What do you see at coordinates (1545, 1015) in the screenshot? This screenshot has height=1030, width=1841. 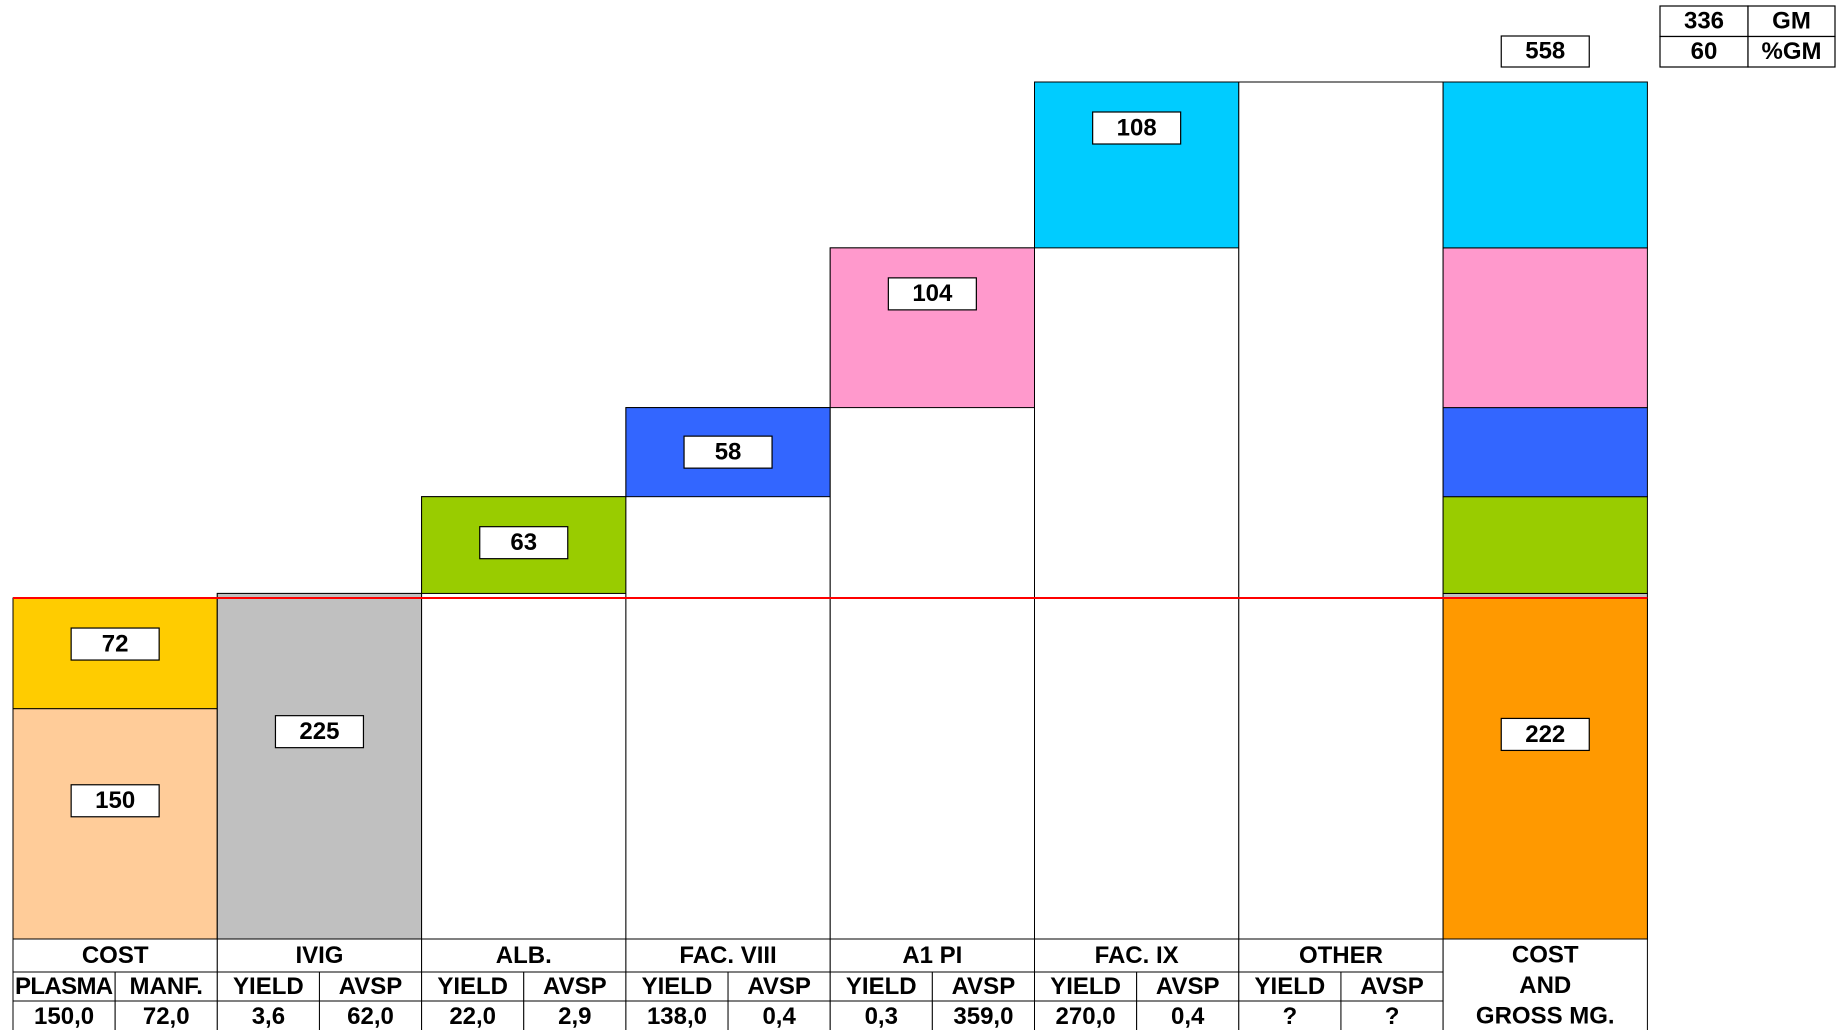 I see `table-total-header: GROSS MG.` at bounding box center [1545, 1015].